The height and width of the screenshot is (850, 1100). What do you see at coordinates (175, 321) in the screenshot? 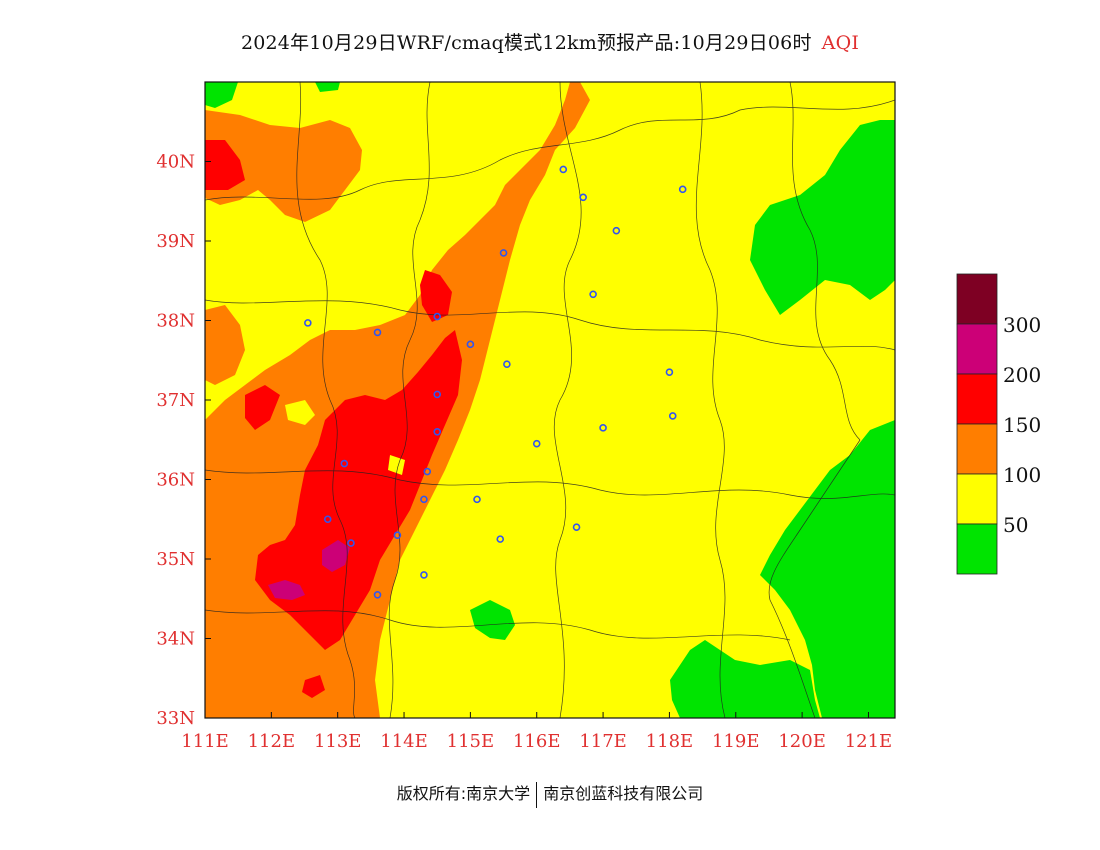
I see `lat-tick-label: 38N` at bounding box center [175, 321].